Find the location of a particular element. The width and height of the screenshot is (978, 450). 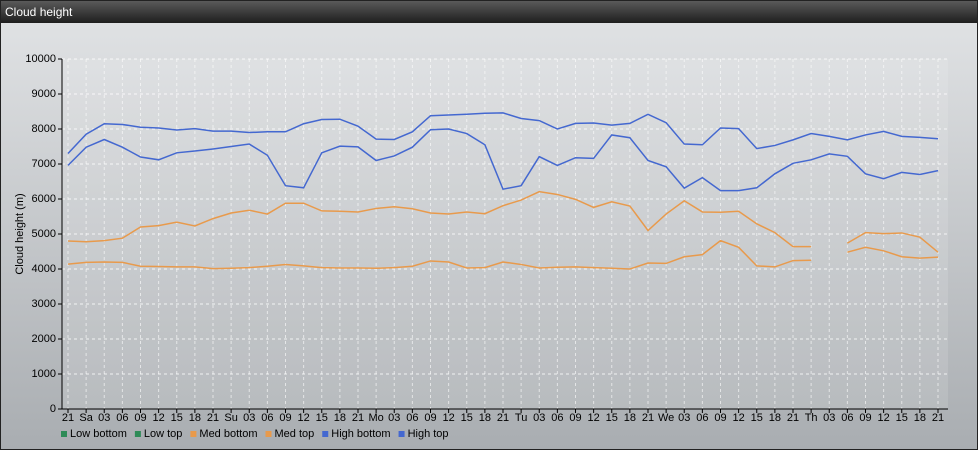

x-tick-label: Th is located at coordinates (811, 418).